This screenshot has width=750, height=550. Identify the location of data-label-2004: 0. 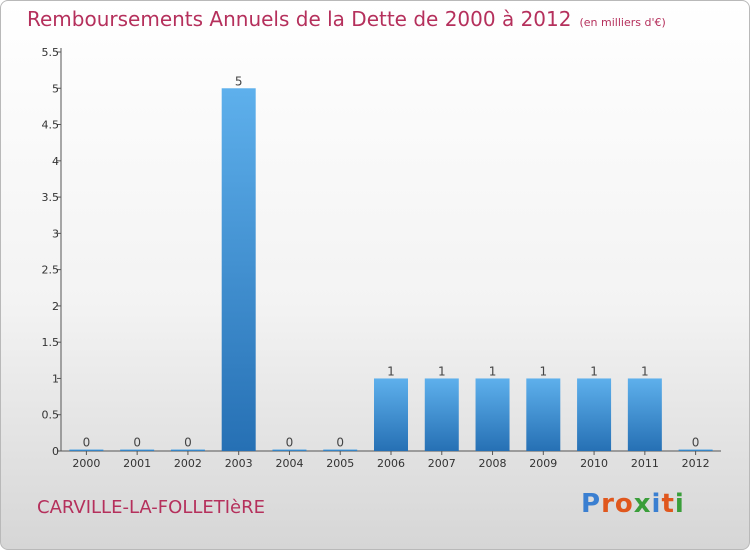
(290, 443).